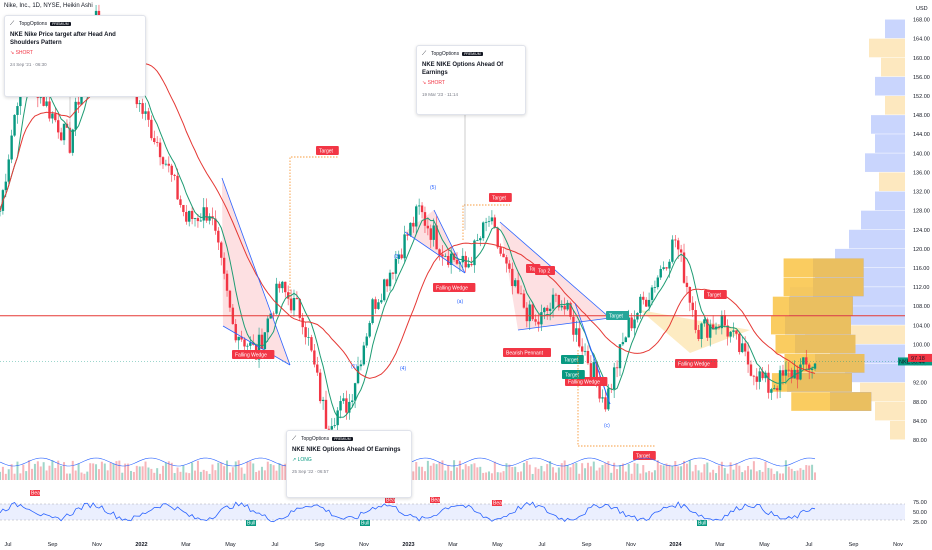  Describe the element at coordinates (555, 276) in the screenshot. I see `pennant-zone` at that location.